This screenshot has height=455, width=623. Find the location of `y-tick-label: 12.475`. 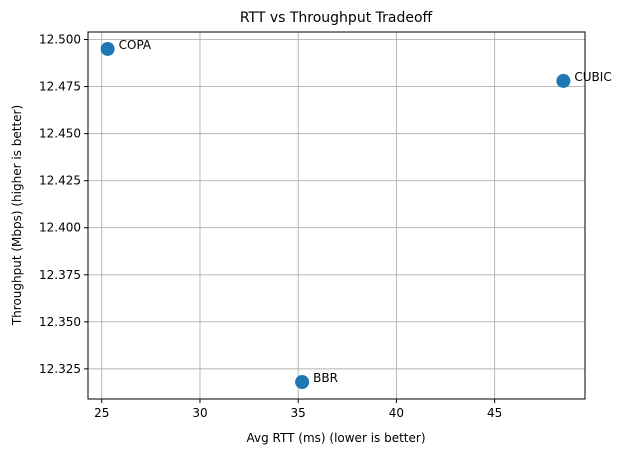

y-tick-label: 12.475 is located at coordinates (60, 87).